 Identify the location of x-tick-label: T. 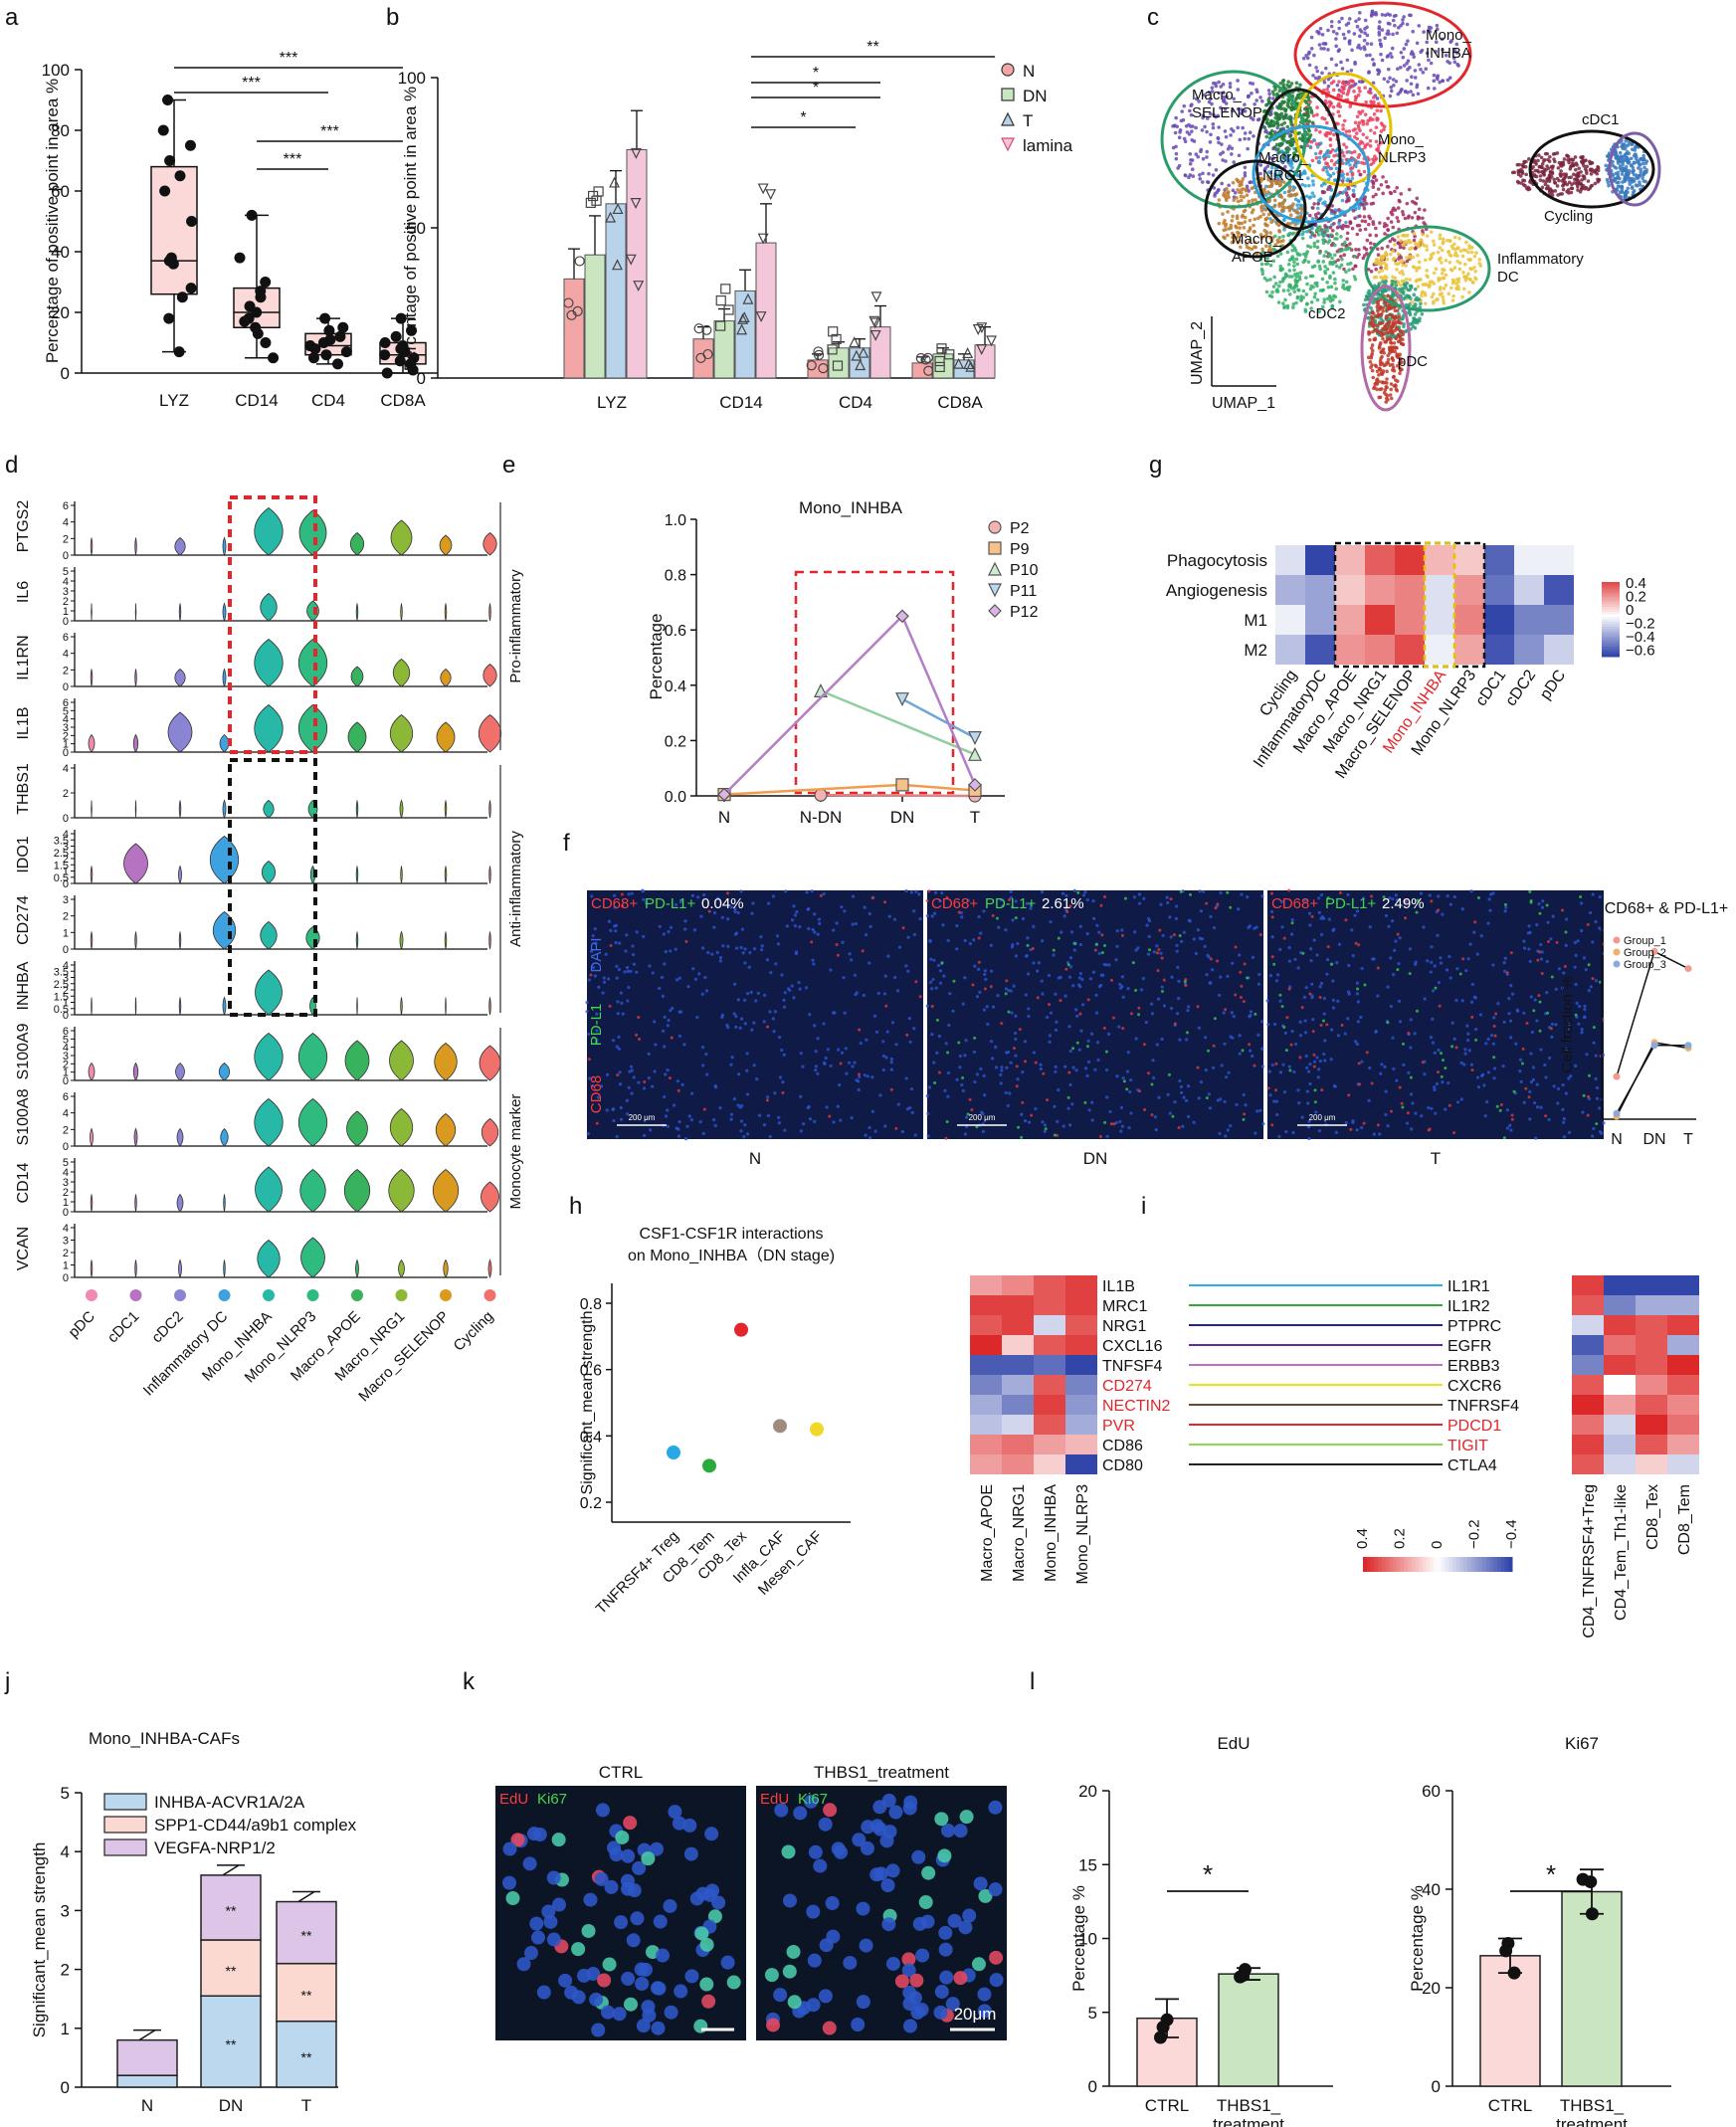
(975, 817).